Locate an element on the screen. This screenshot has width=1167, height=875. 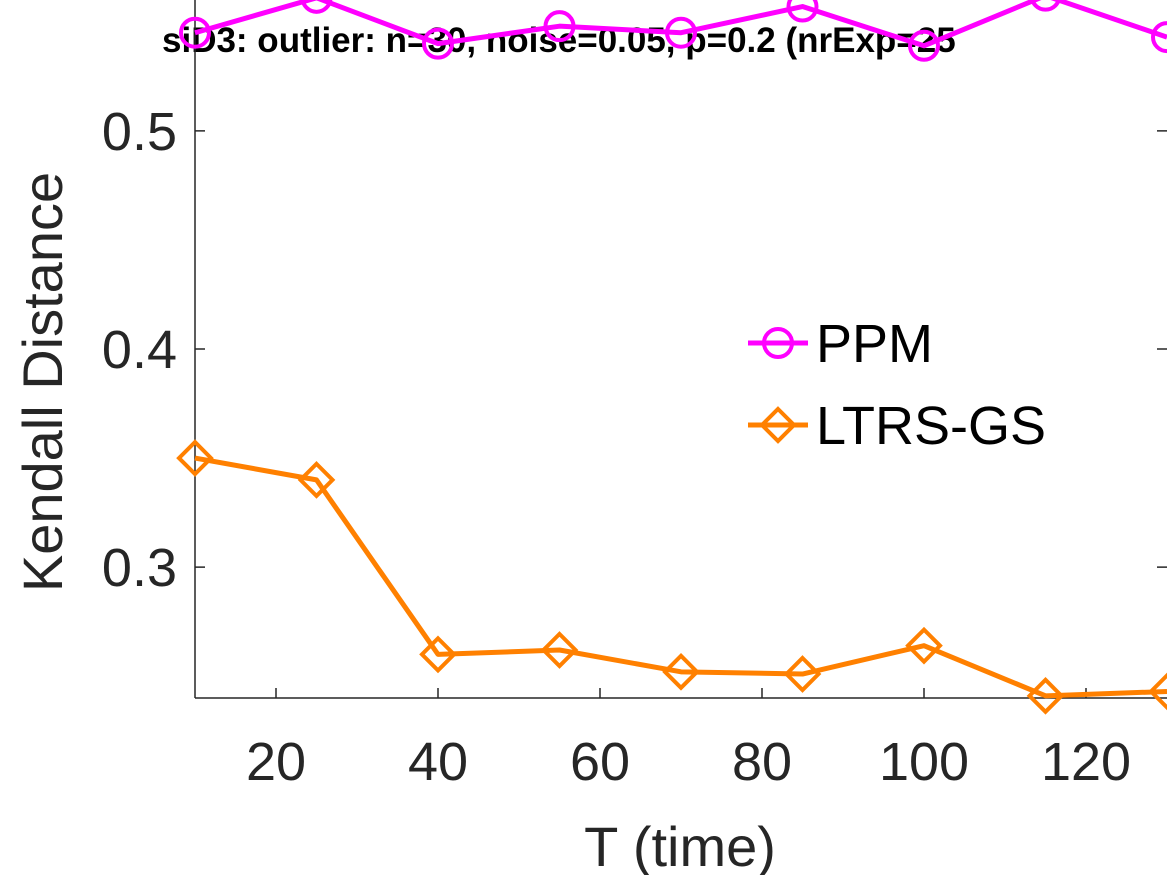
x-tick-label: 40 is located at coordinates (438, 762).